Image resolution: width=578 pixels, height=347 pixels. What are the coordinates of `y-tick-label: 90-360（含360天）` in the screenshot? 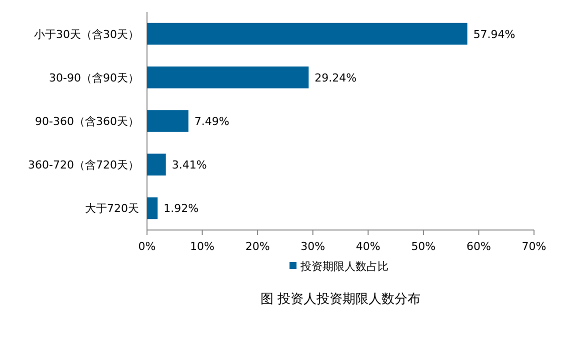 It's located at (87, 121).